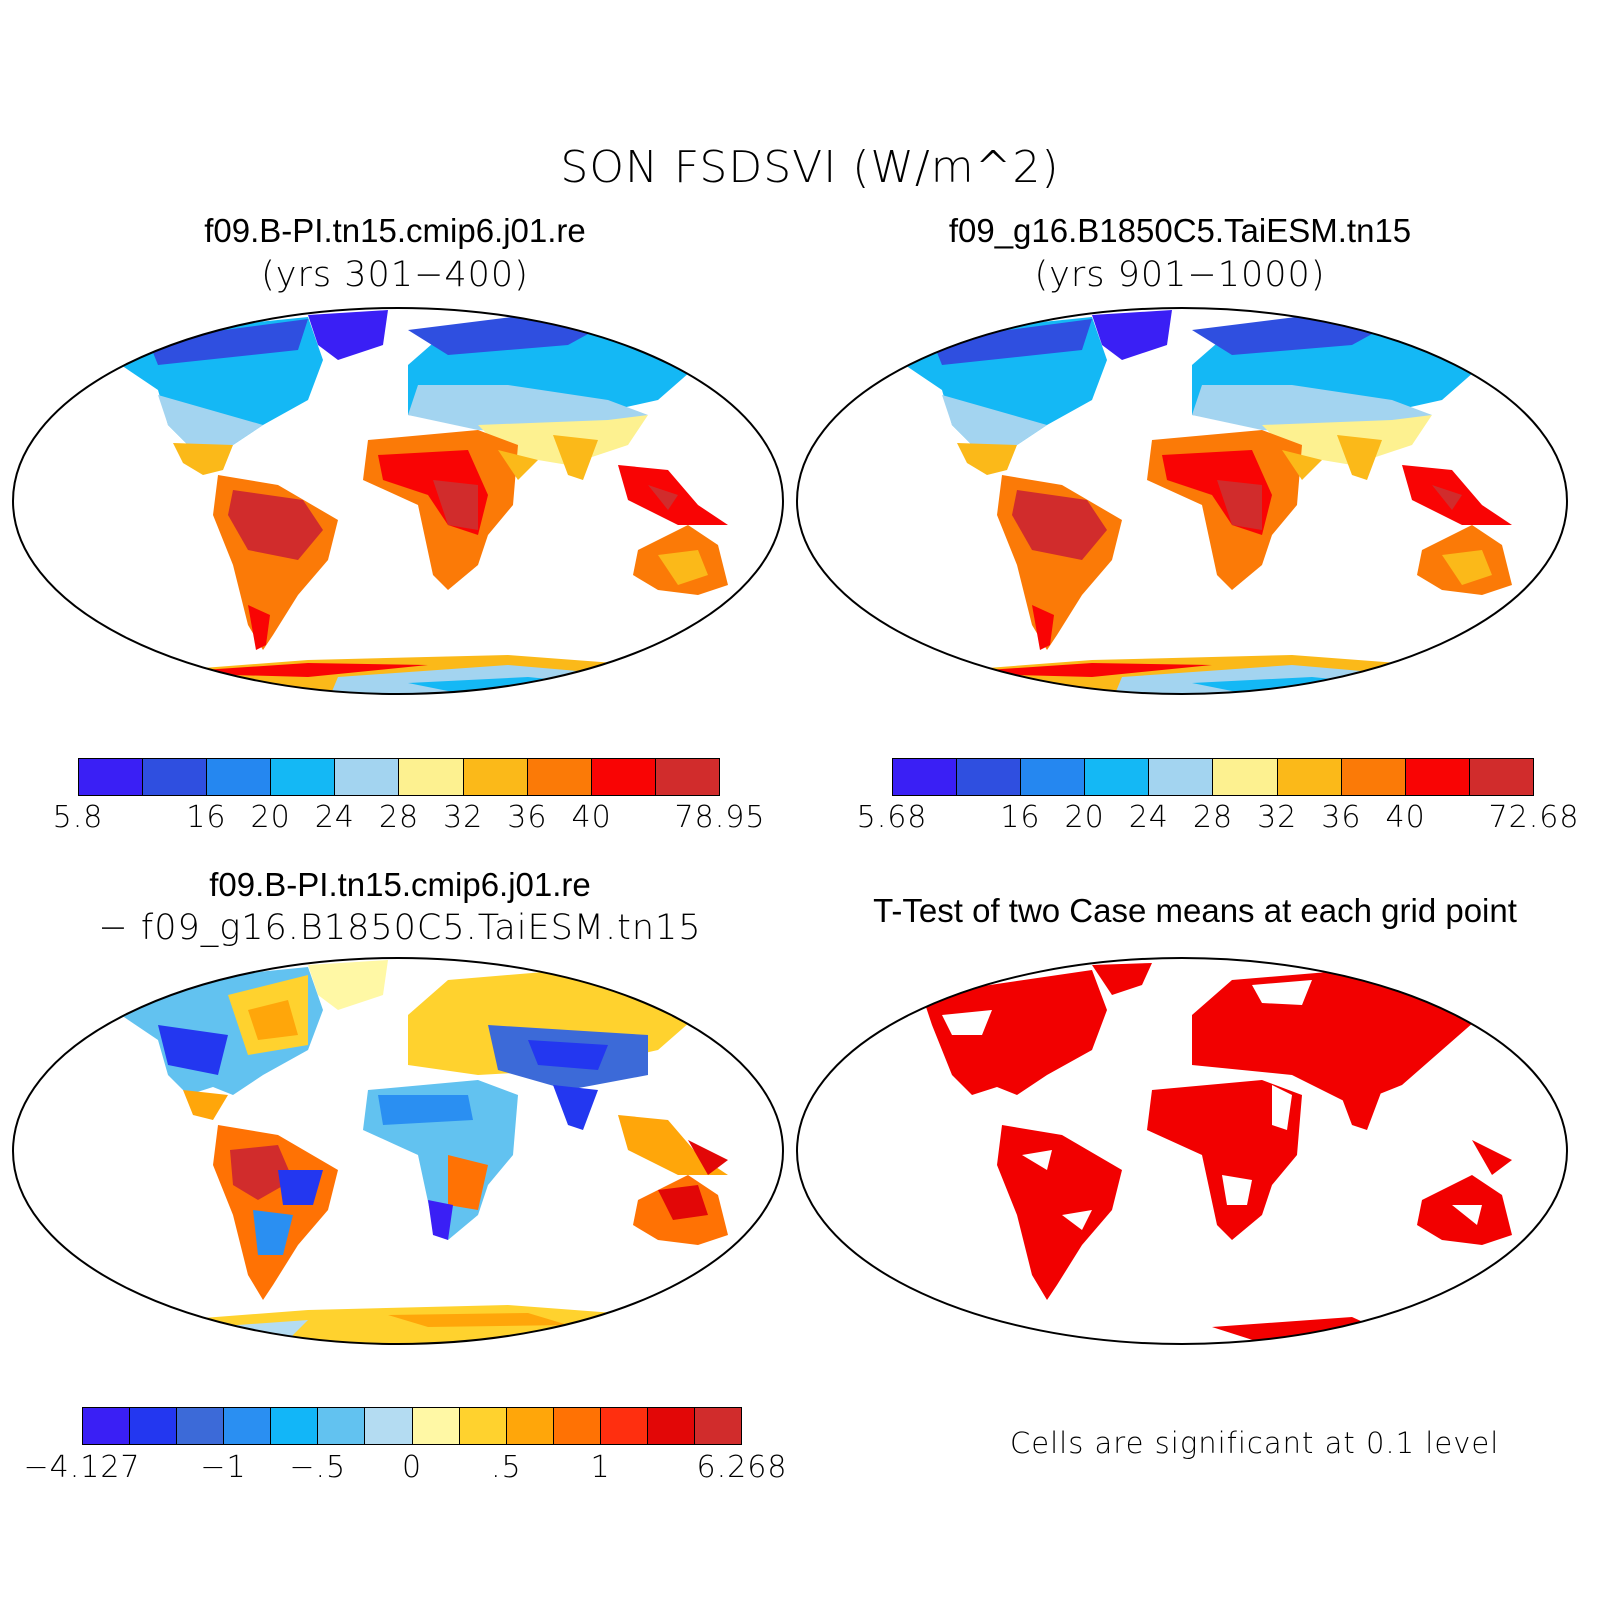 This screenshot has width=1620, height=1620. I want to click on case1-subtitle: (yrs 301−400), so click(395, 275).